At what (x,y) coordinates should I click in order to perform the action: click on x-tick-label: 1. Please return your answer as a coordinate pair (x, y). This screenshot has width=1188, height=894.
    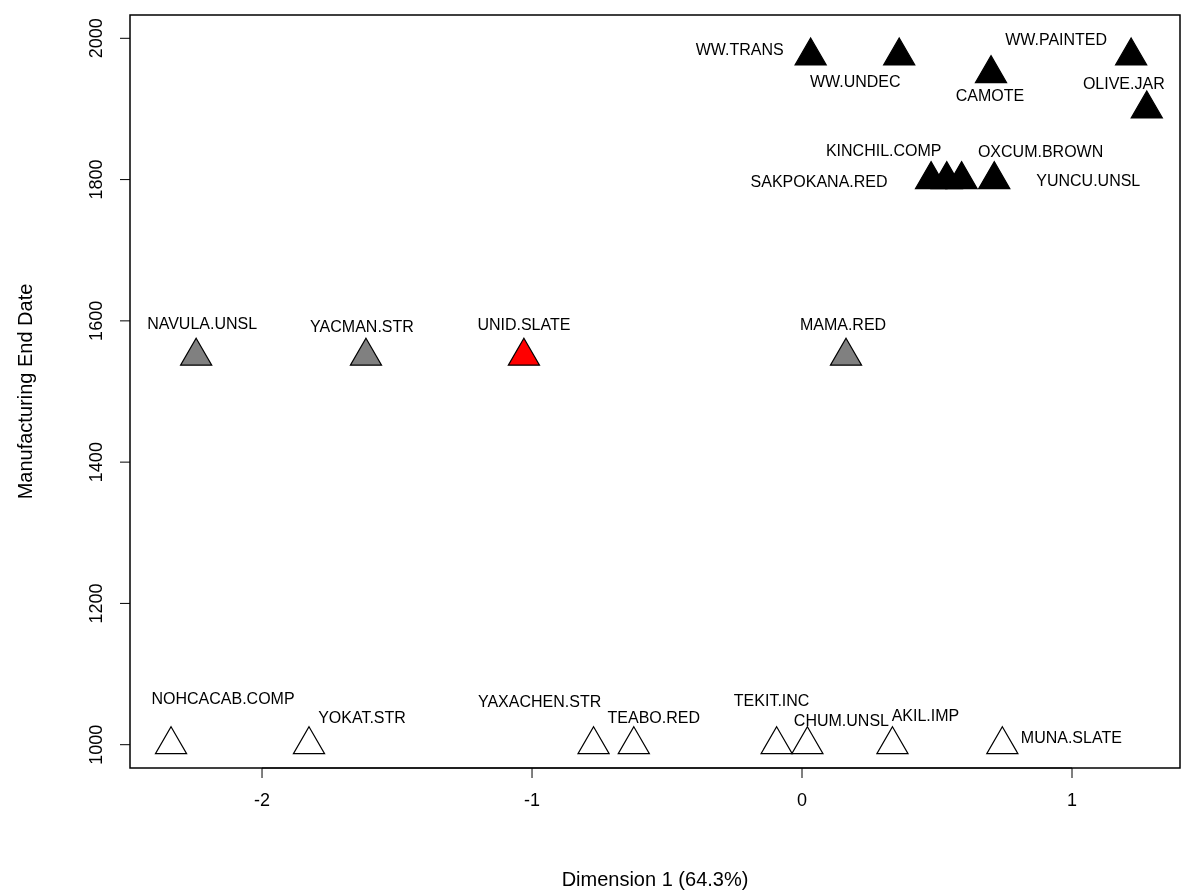
    Looking at the image, I should click on (1072, 800).